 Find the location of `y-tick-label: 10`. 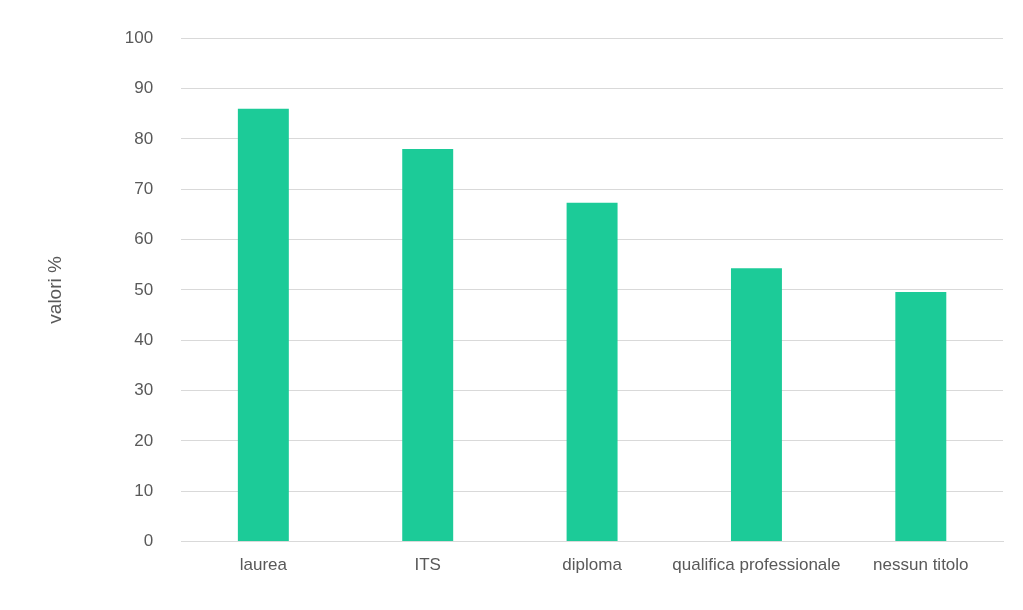

y-tick-label: 10 is located at coordinates (144, 490).